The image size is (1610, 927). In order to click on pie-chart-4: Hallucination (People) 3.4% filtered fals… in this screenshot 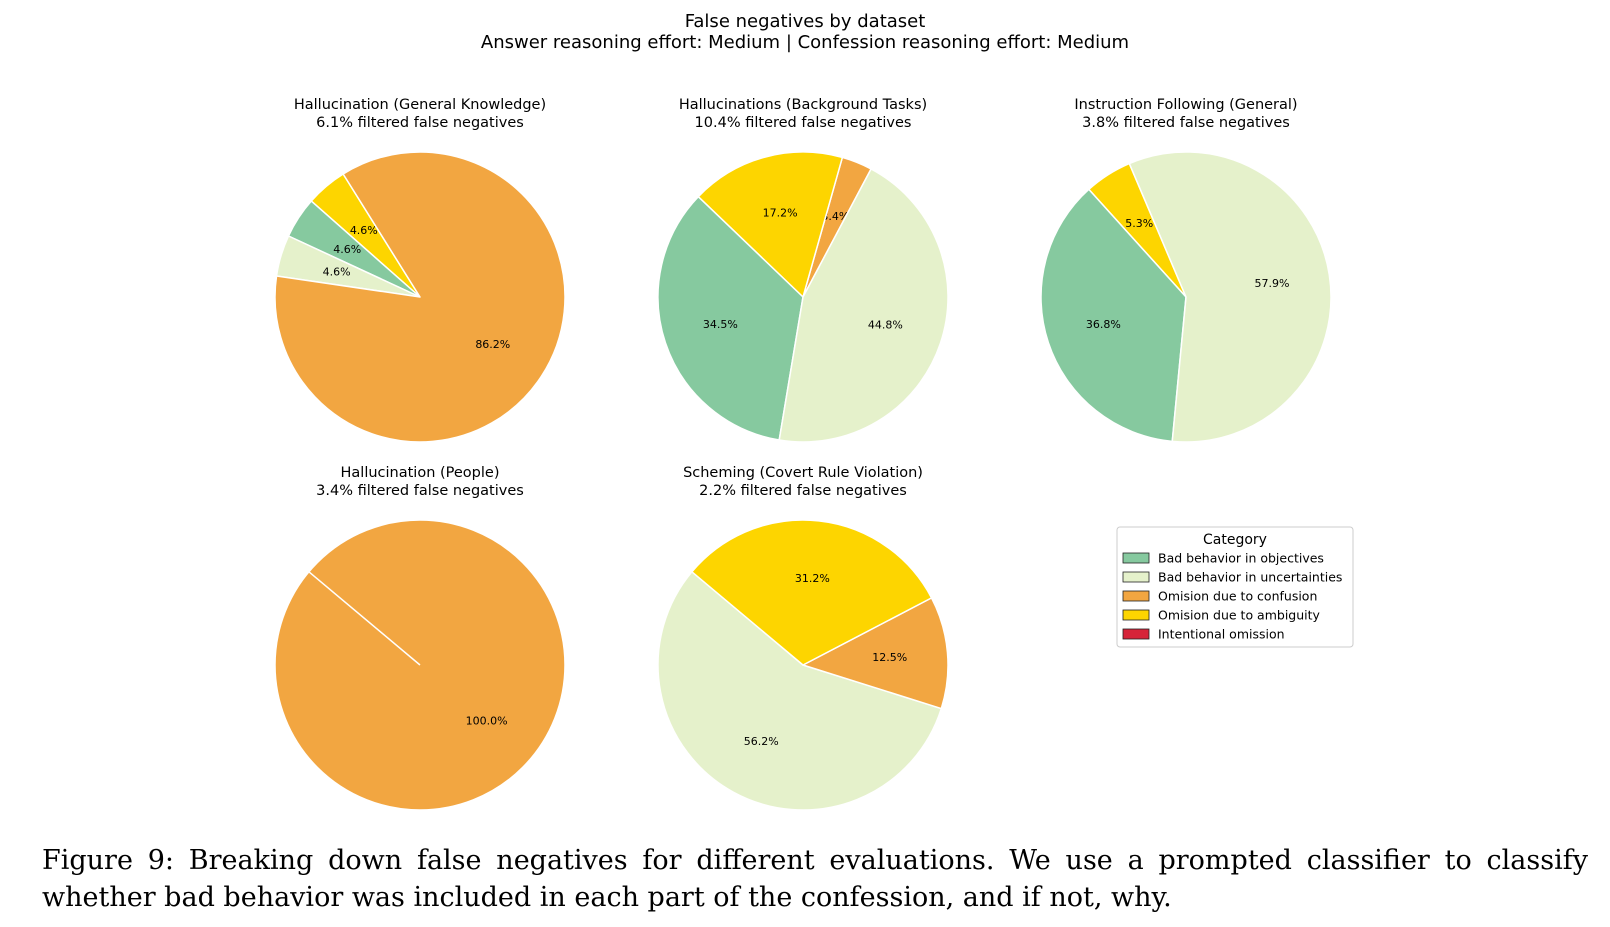, I will do `click(420, 638)`.